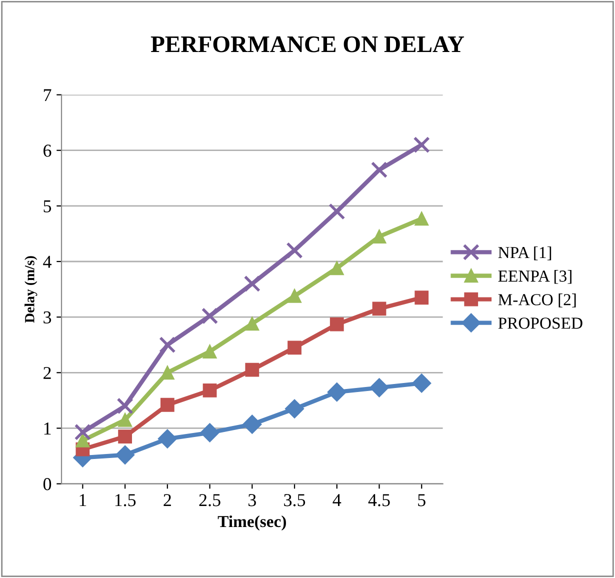 The height and width of the screenshot is (578, 615). Describe the element at coordinates (209, 500) in the screenshot. I see `x-tick-label: 2.5` at that location.